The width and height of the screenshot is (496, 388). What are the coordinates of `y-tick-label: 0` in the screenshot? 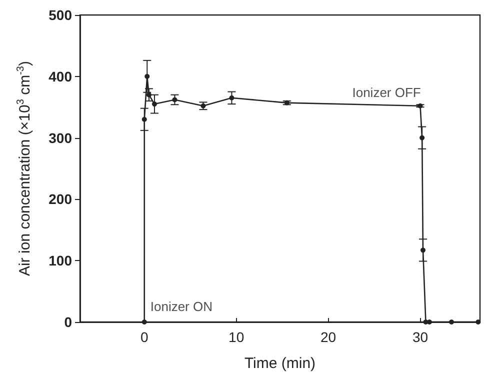 It's located at (68, 322).